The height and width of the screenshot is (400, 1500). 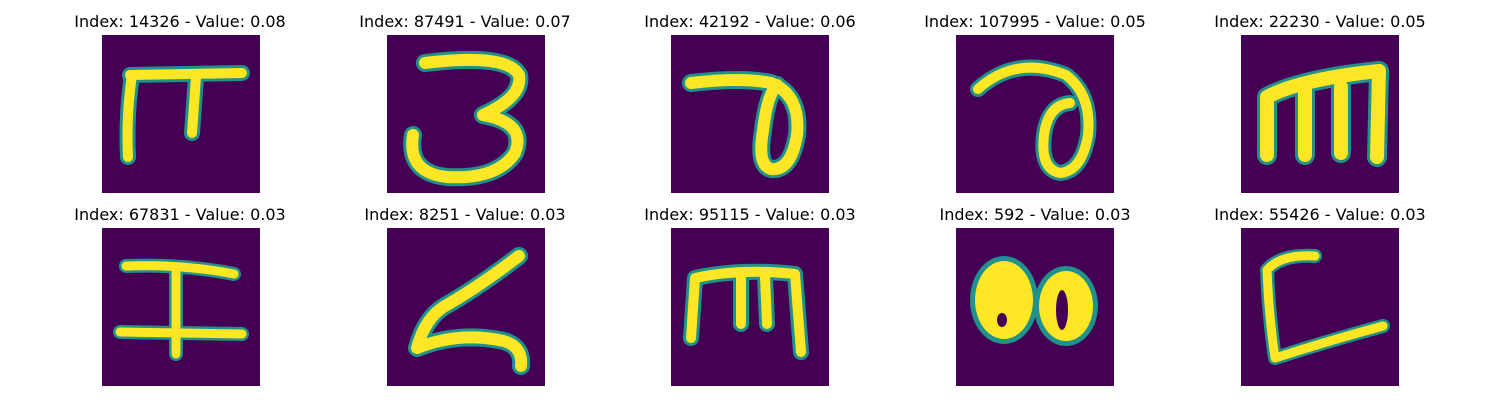 What do you see at coordinates (750, 21) in the screenshot?
I see `panel-title: Index: 42192 - Value: 0.06` at bounding box center [750, 21].